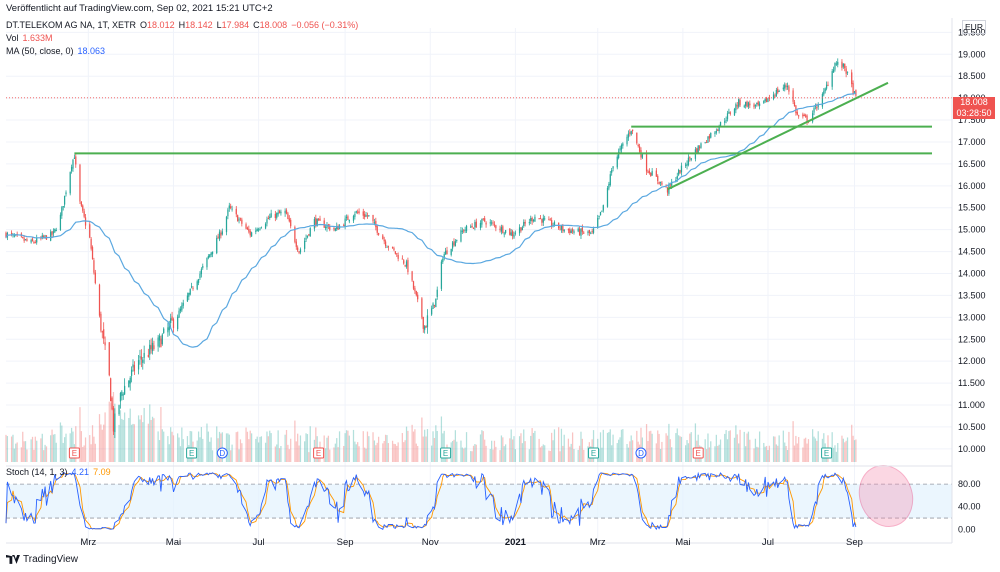  I want to click on legend-stoch: Stoch (14, 1, 3) 4.21 7.09, so click(58, 472).